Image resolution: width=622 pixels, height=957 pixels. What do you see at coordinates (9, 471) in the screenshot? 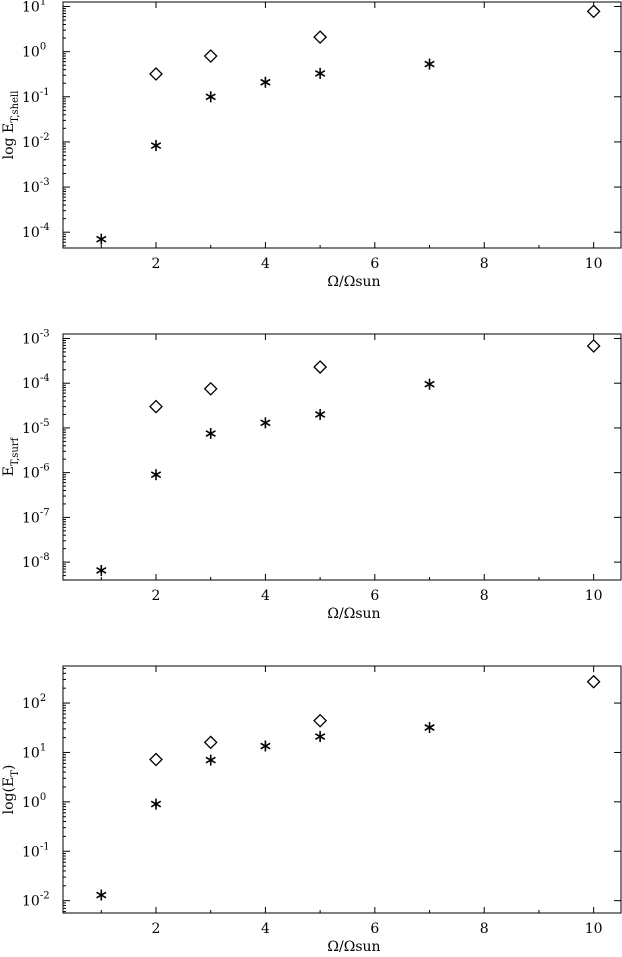
I see `y-axis-label-main: E` at bounding box center [9, 471].